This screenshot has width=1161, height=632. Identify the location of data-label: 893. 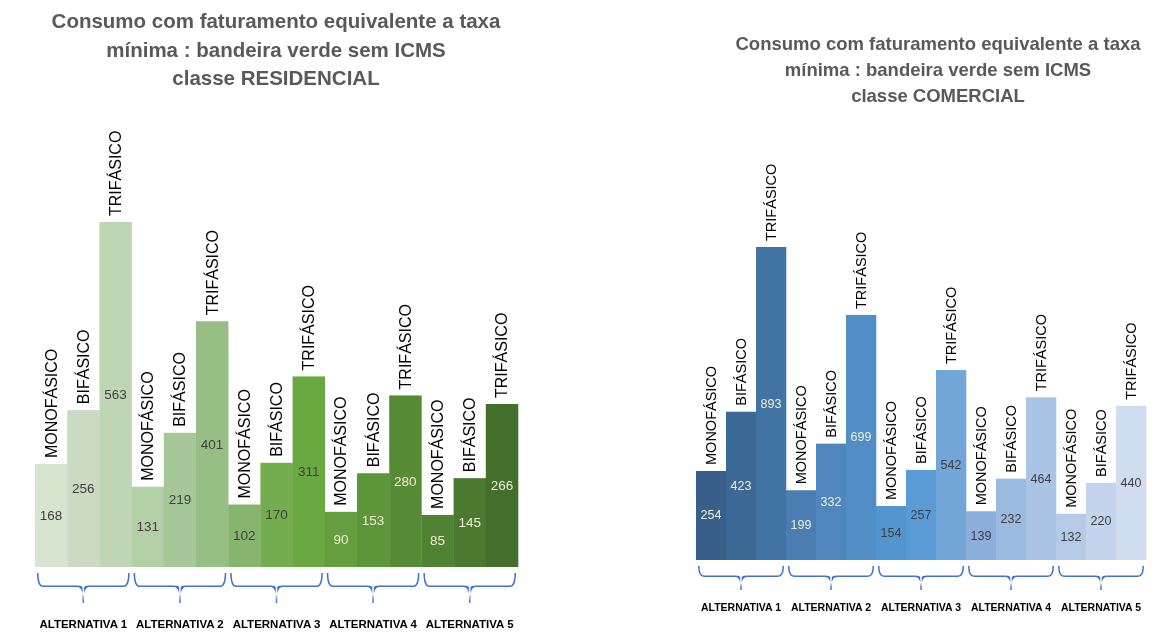
(771, 403).